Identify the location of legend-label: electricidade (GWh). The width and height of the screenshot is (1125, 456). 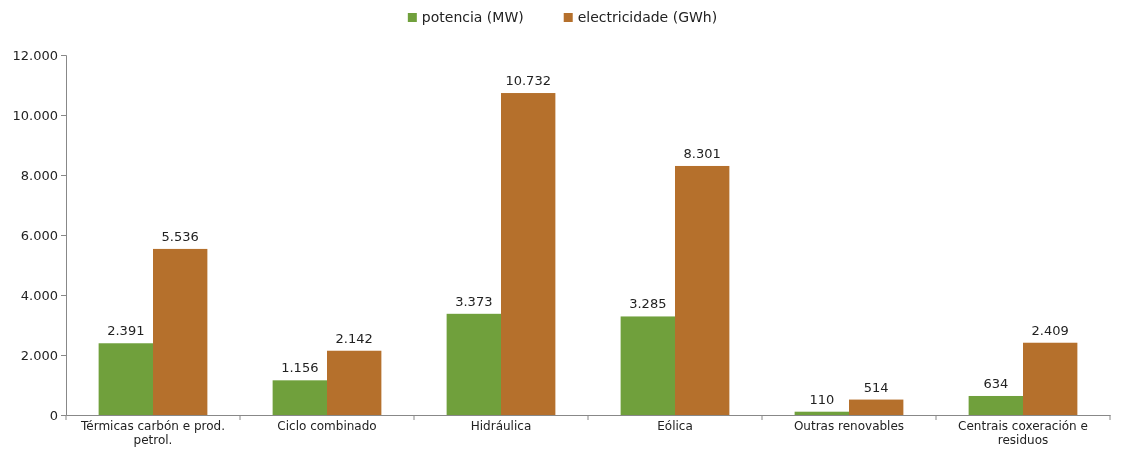
(647, 17).